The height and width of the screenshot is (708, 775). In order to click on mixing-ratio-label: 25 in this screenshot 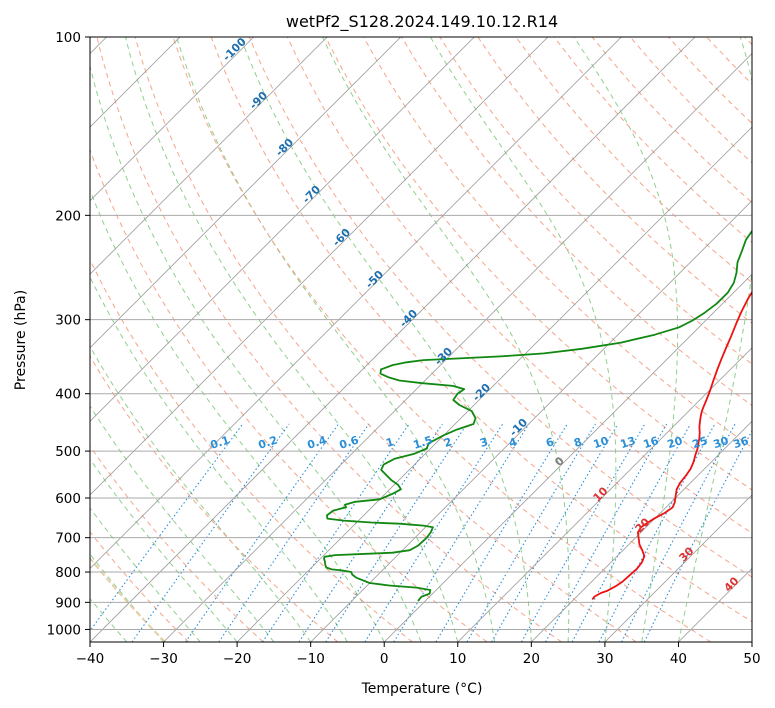, I will do `click(700, 442)`.